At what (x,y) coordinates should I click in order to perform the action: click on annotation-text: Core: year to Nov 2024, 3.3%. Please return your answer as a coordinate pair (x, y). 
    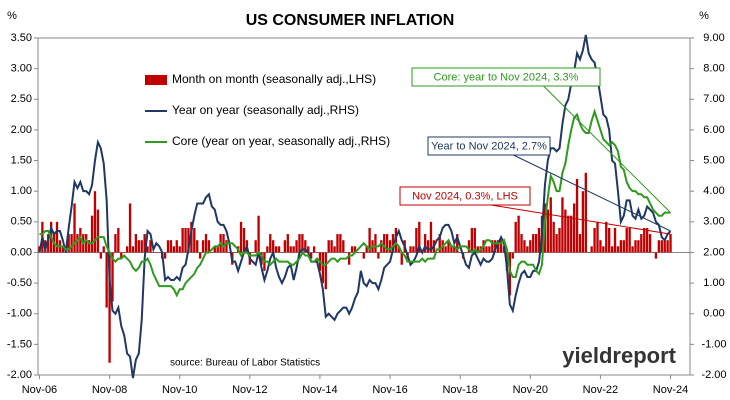
    Looking at the image, I should click on (506, 77).